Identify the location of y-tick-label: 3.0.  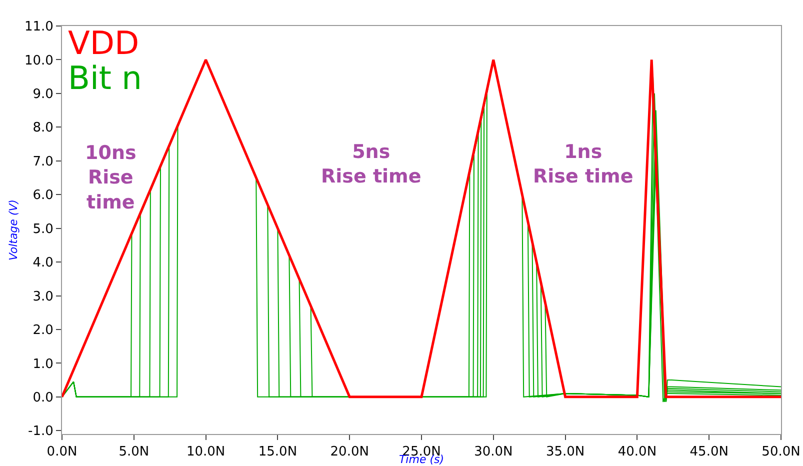
(43, 296).